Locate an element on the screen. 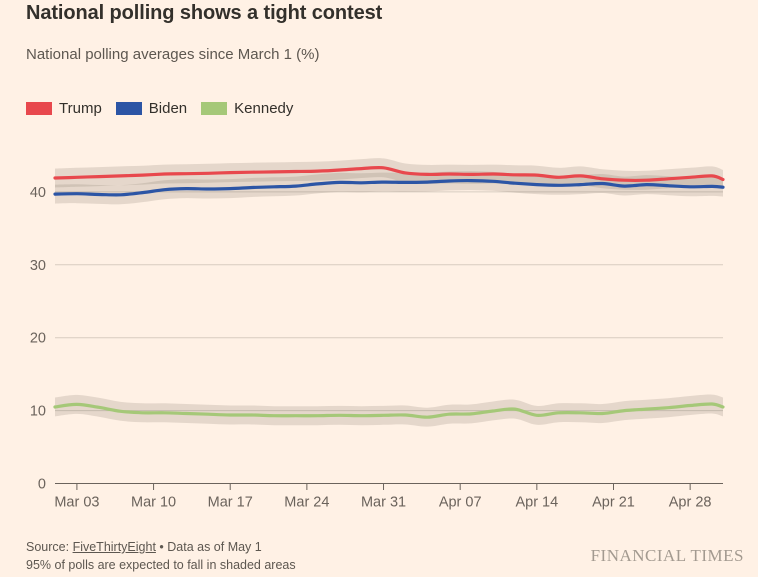 The width and height of the screenshot is (758, 577). x-tick-label-mar-17: Mar 17 is located at coordinates (230, 503).